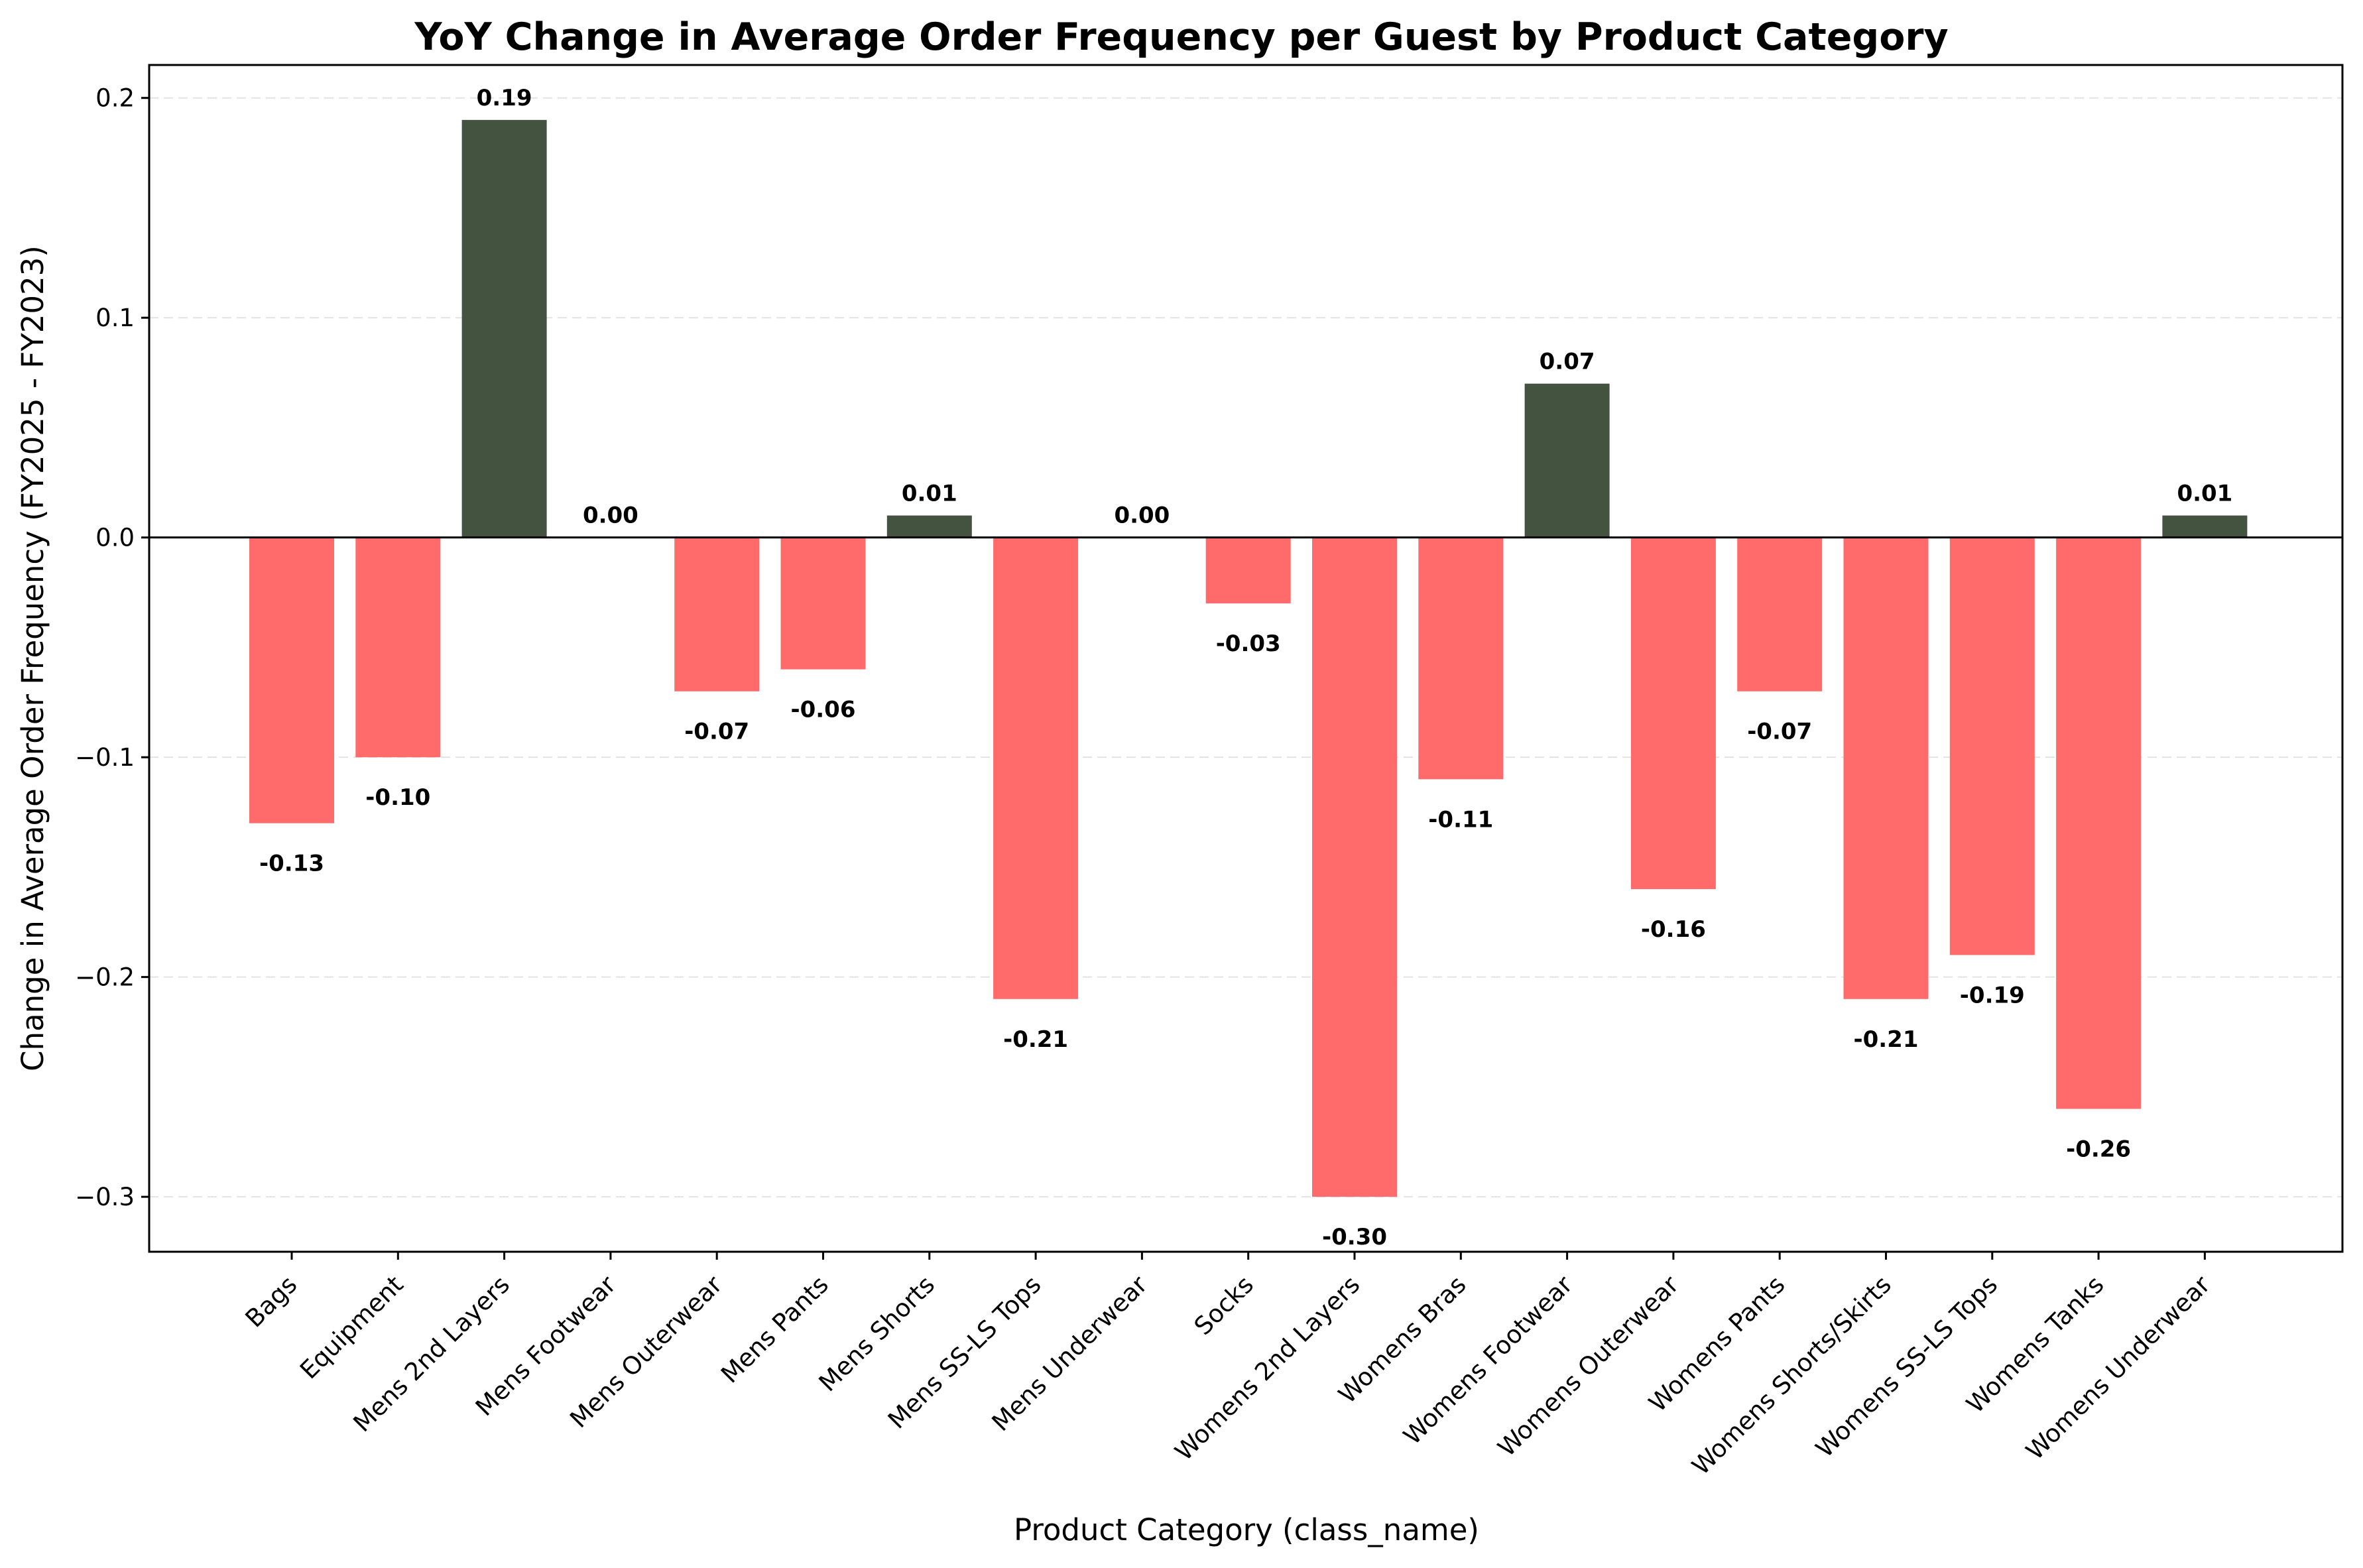  Describe the element at coordinates (1268, 1368) in the screenshot. I see `x-tick-label: Womens 2nd Layers` at that location.